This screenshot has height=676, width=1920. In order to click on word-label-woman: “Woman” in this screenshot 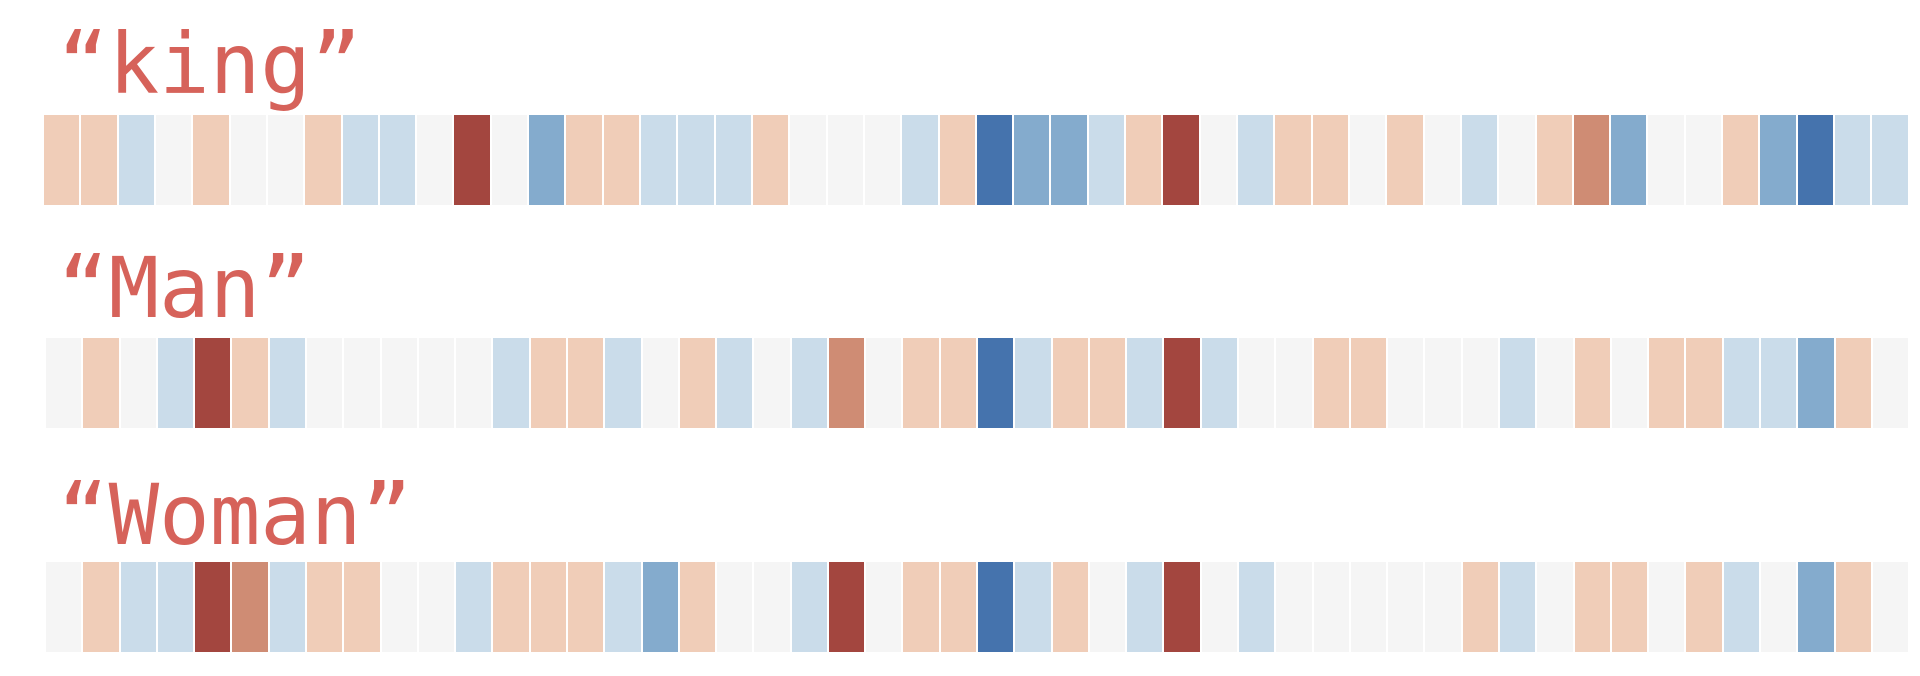, I will do `click(235, 515)`.